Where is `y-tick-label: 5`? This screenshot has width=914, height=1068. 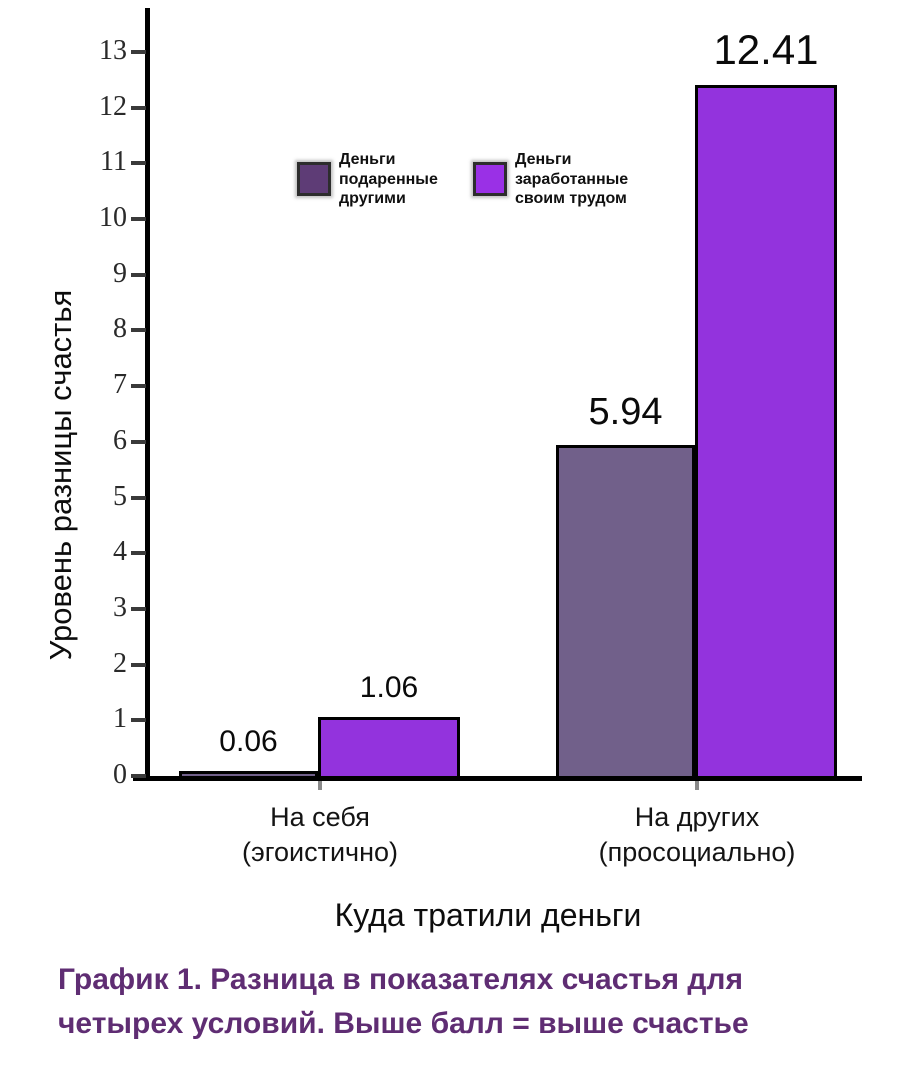 y-tick-label: 5 is located at coordinates (120, 496).